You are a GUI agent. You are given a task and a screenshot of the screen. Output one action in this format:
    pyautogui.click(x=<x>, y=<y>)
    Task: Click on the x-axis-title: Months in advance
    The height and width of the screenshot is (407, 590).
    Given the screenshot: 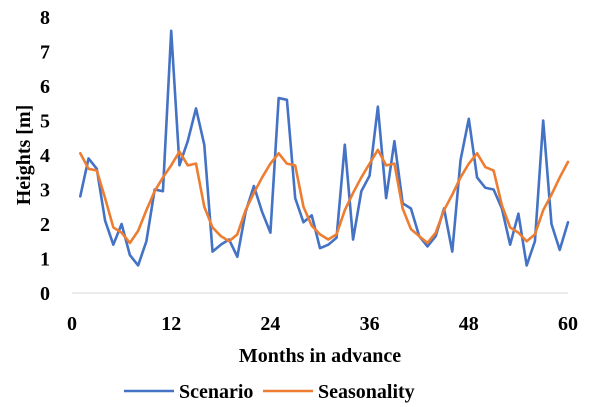 What is the action you would take?
    pyautogui.click(x=320, y=356)
    